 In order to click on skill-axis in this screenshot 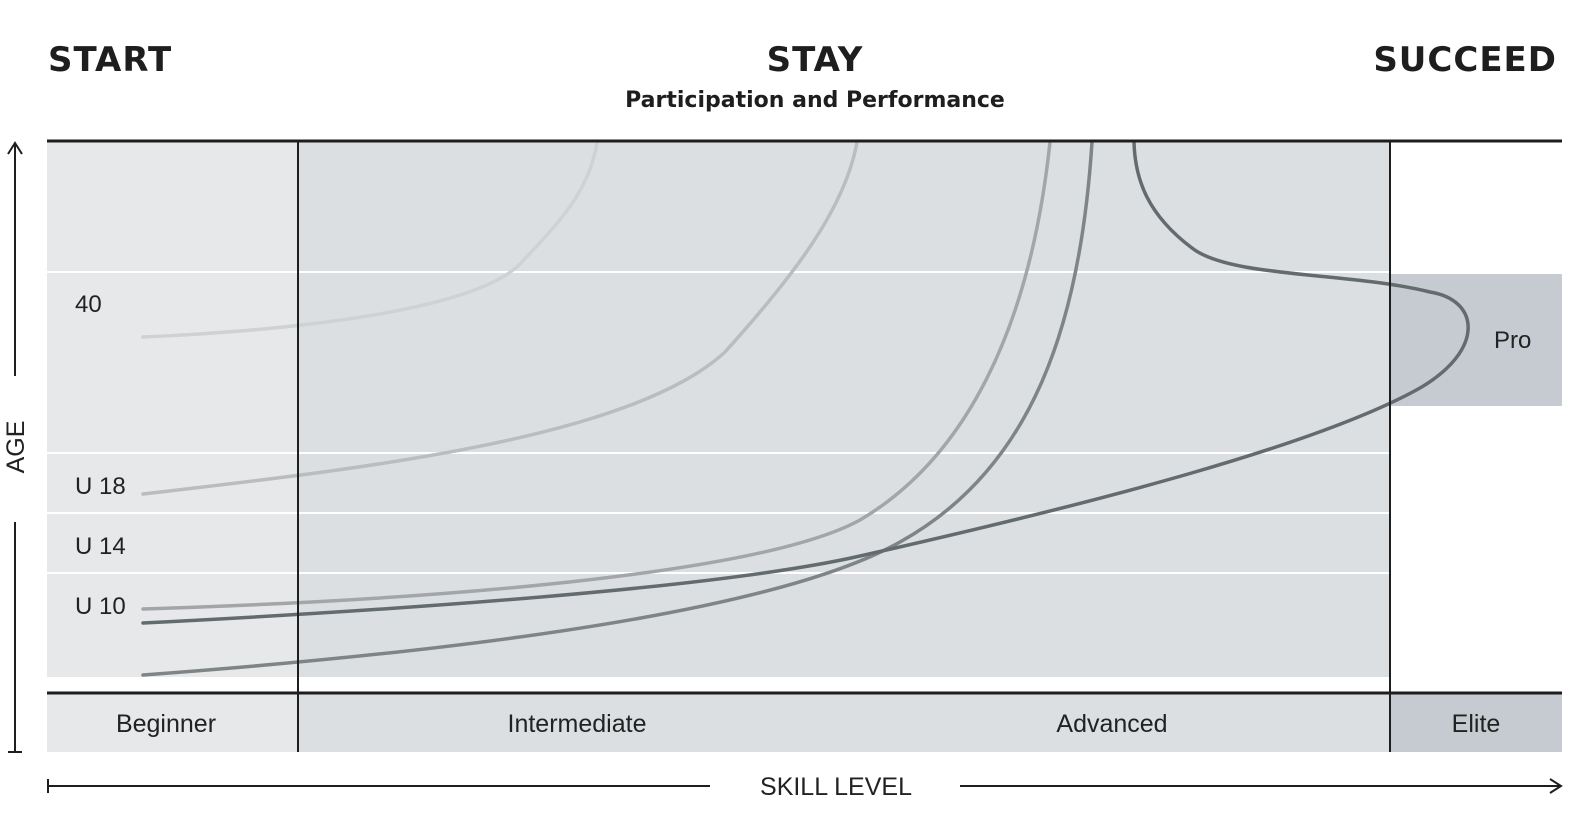, I will do `click(805, 786)`.